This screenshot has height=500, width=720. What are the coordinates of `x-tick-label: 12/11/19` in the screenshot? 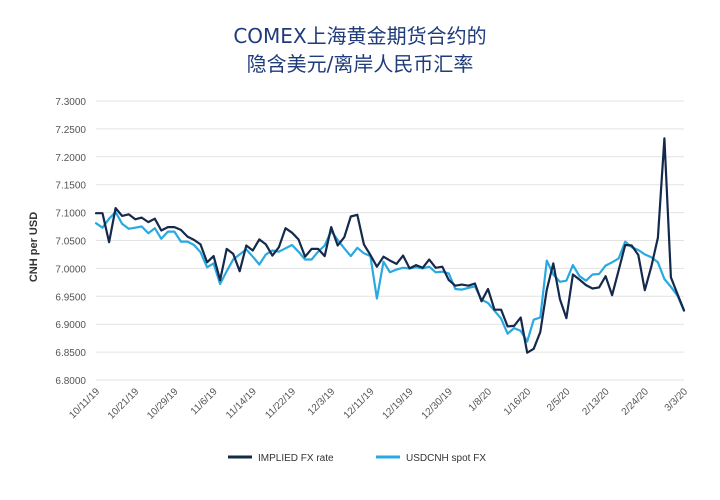 It's located at (359, 403).